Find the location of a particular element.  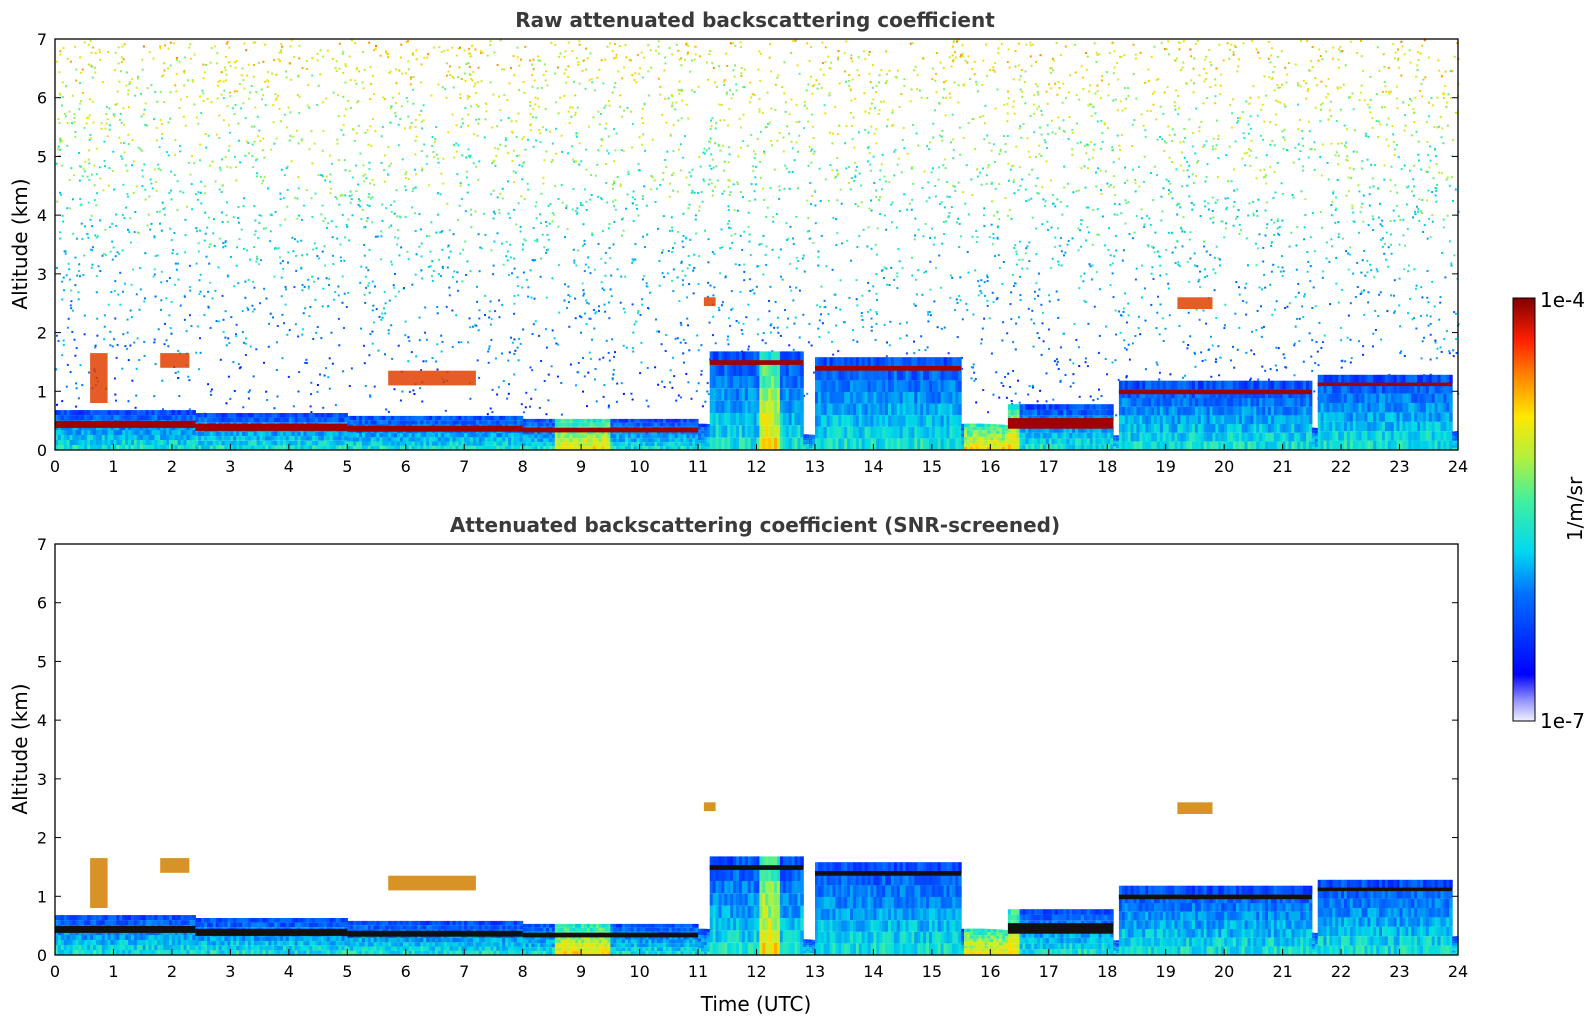

x-tick-label: 7 is located at coordinates (464, 466).